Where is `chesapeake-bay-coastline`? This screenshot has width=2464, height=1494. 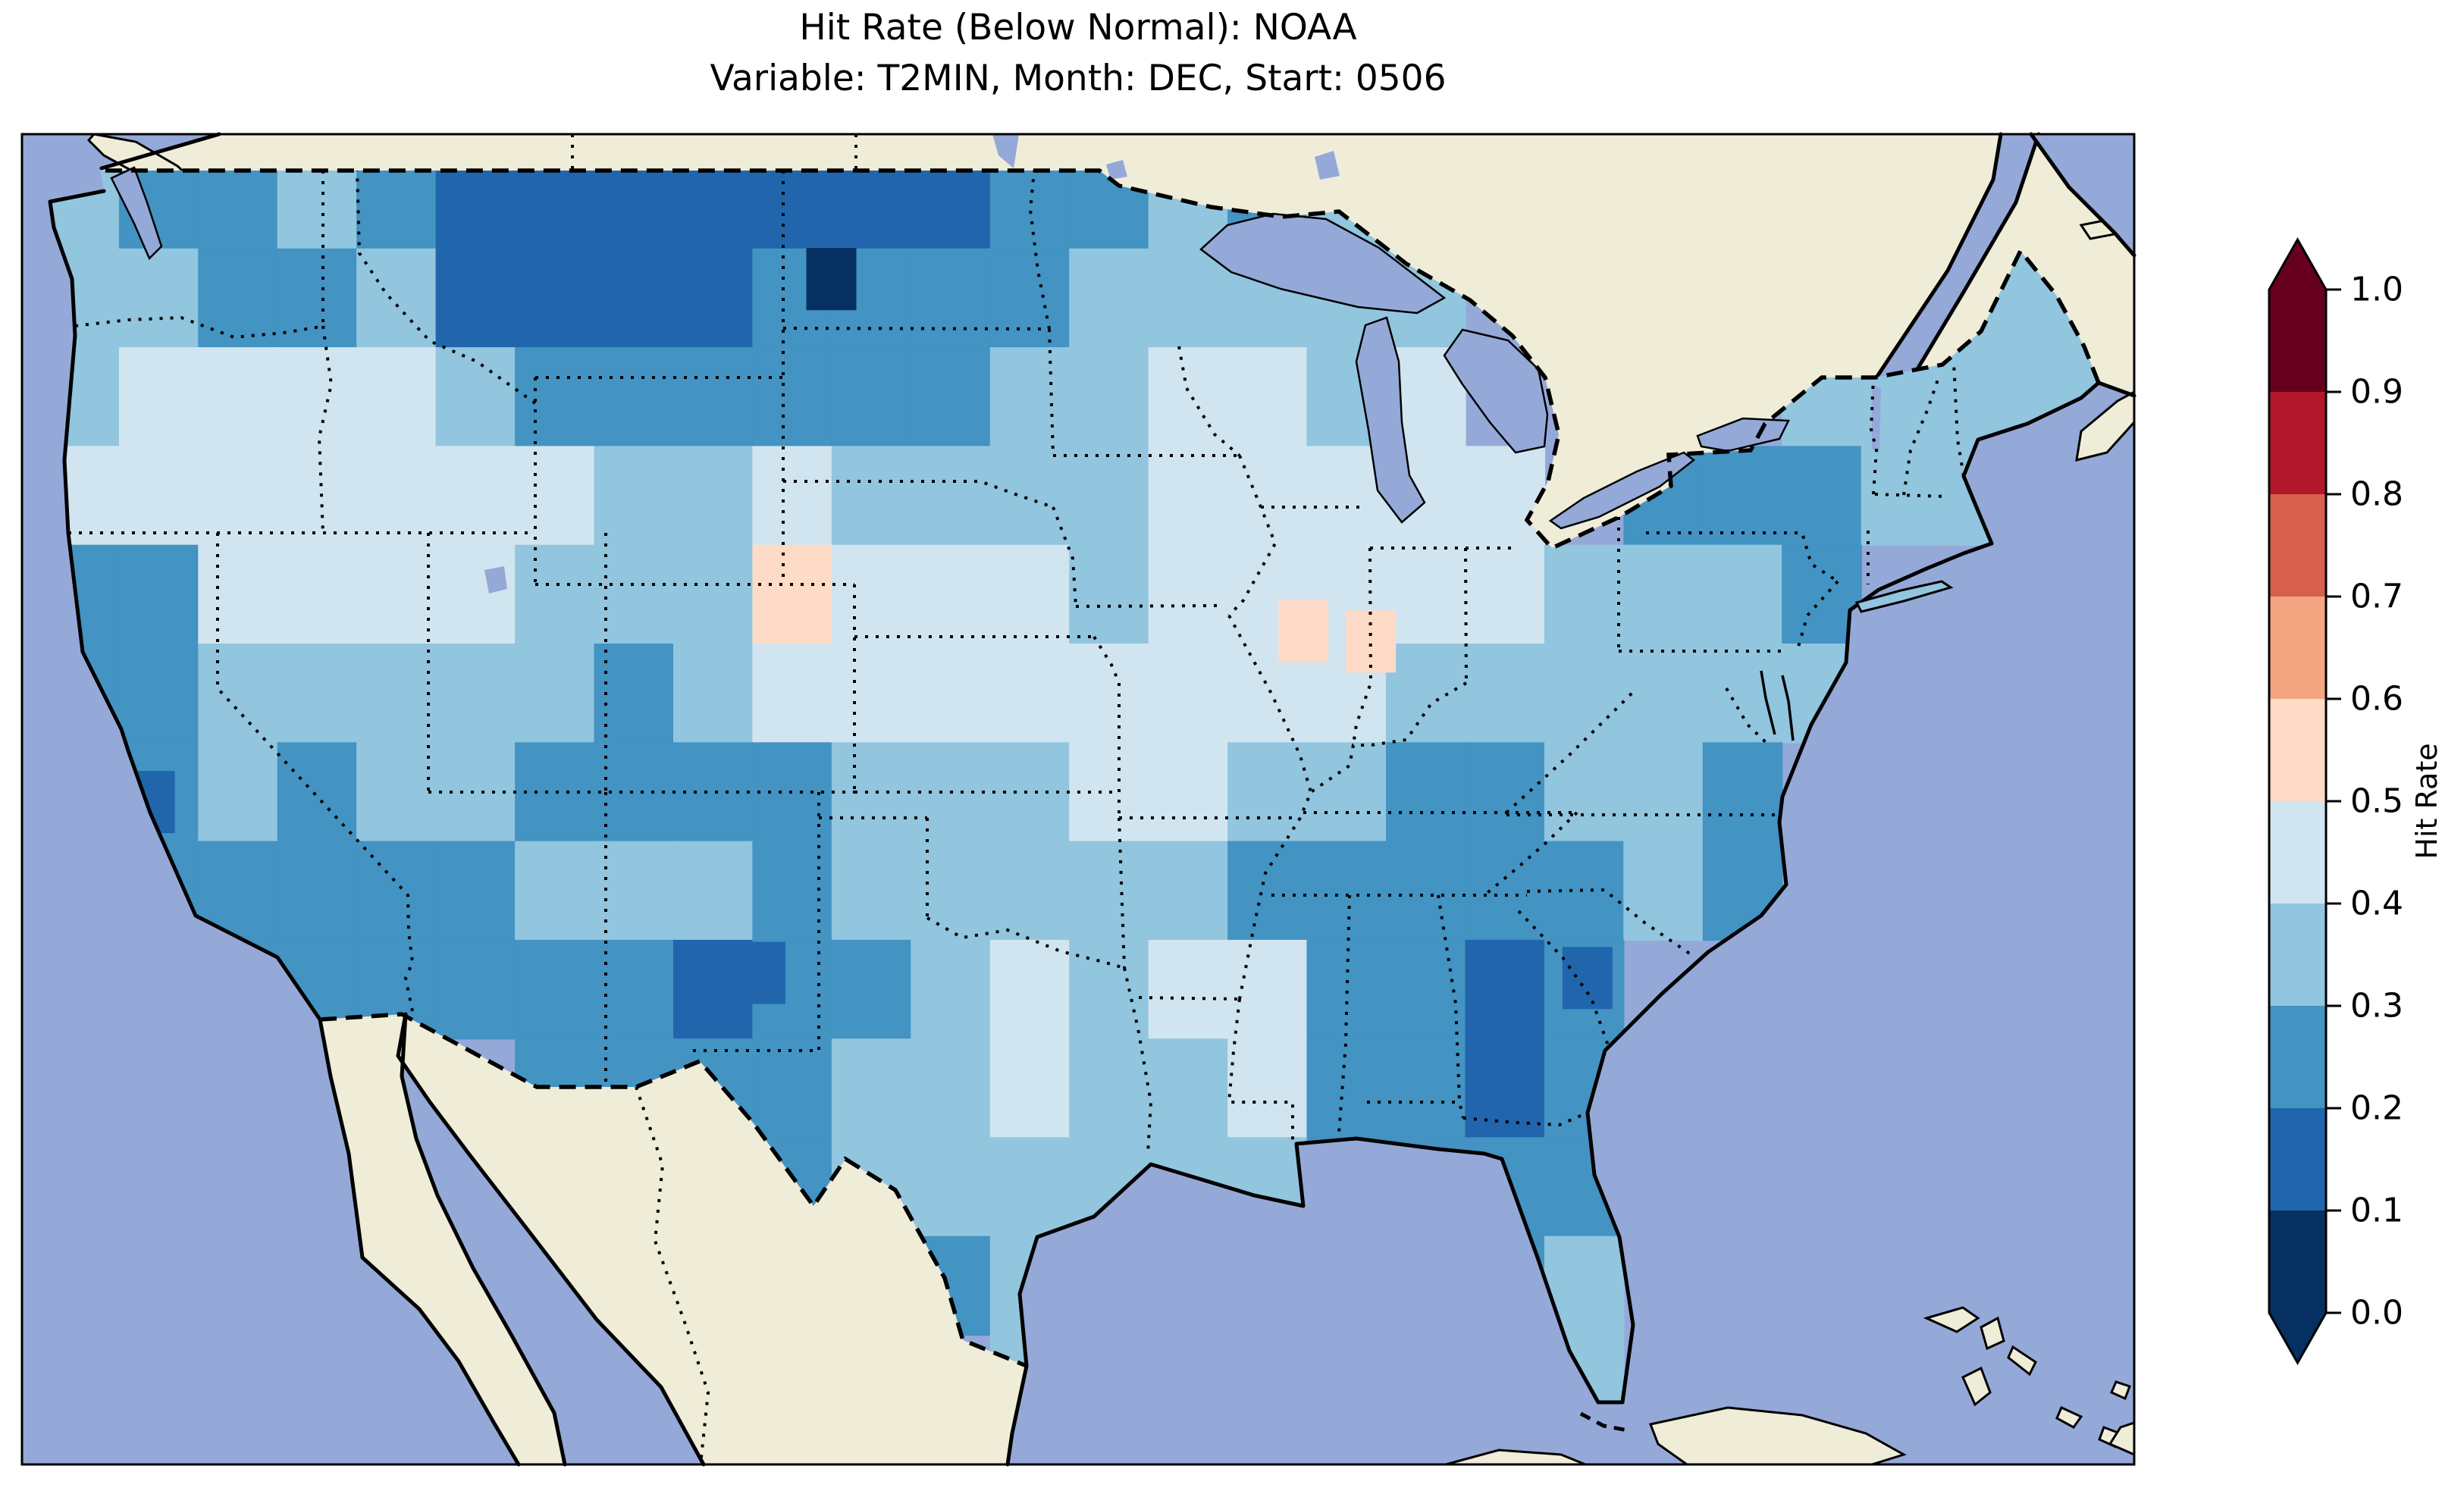
chesapeake-bay-coastline is located at coordinates (1768, 702).